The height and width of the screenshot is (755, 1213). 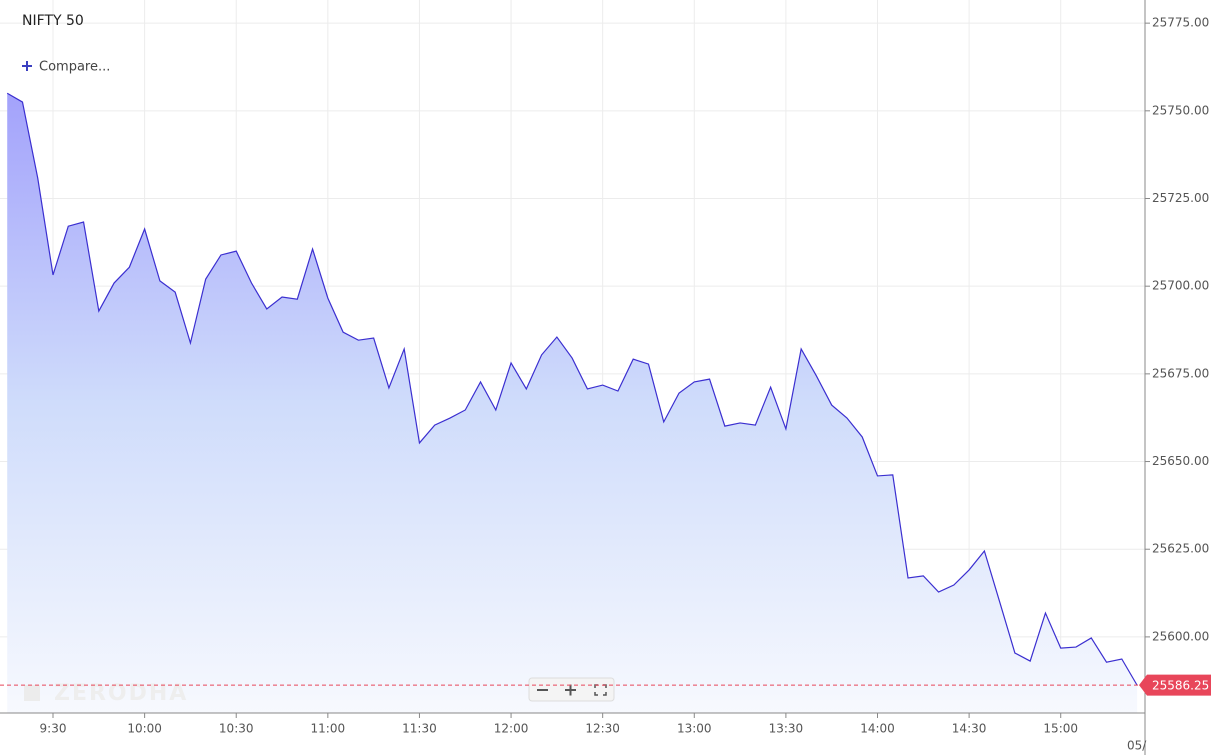 What do you see at coordinates (1060, 729) in the screenshot?
I see `x-tick-label: 15:00` at bounding box center [1060, 729].